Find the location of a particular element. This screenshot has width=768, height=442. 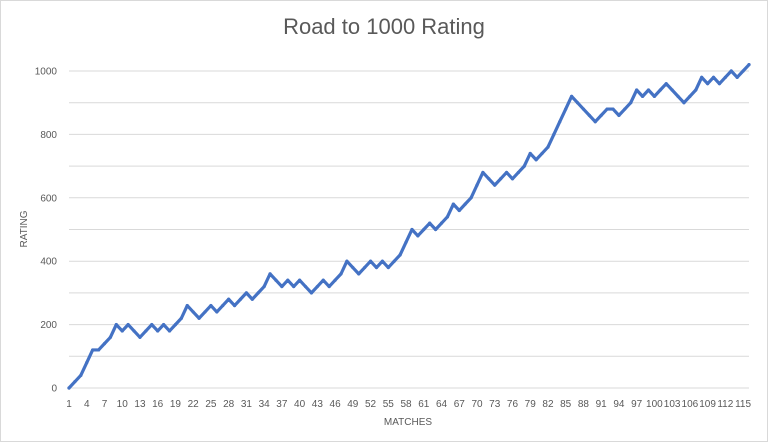

x-tick-label: 58 is located at coordinates (406, 404).